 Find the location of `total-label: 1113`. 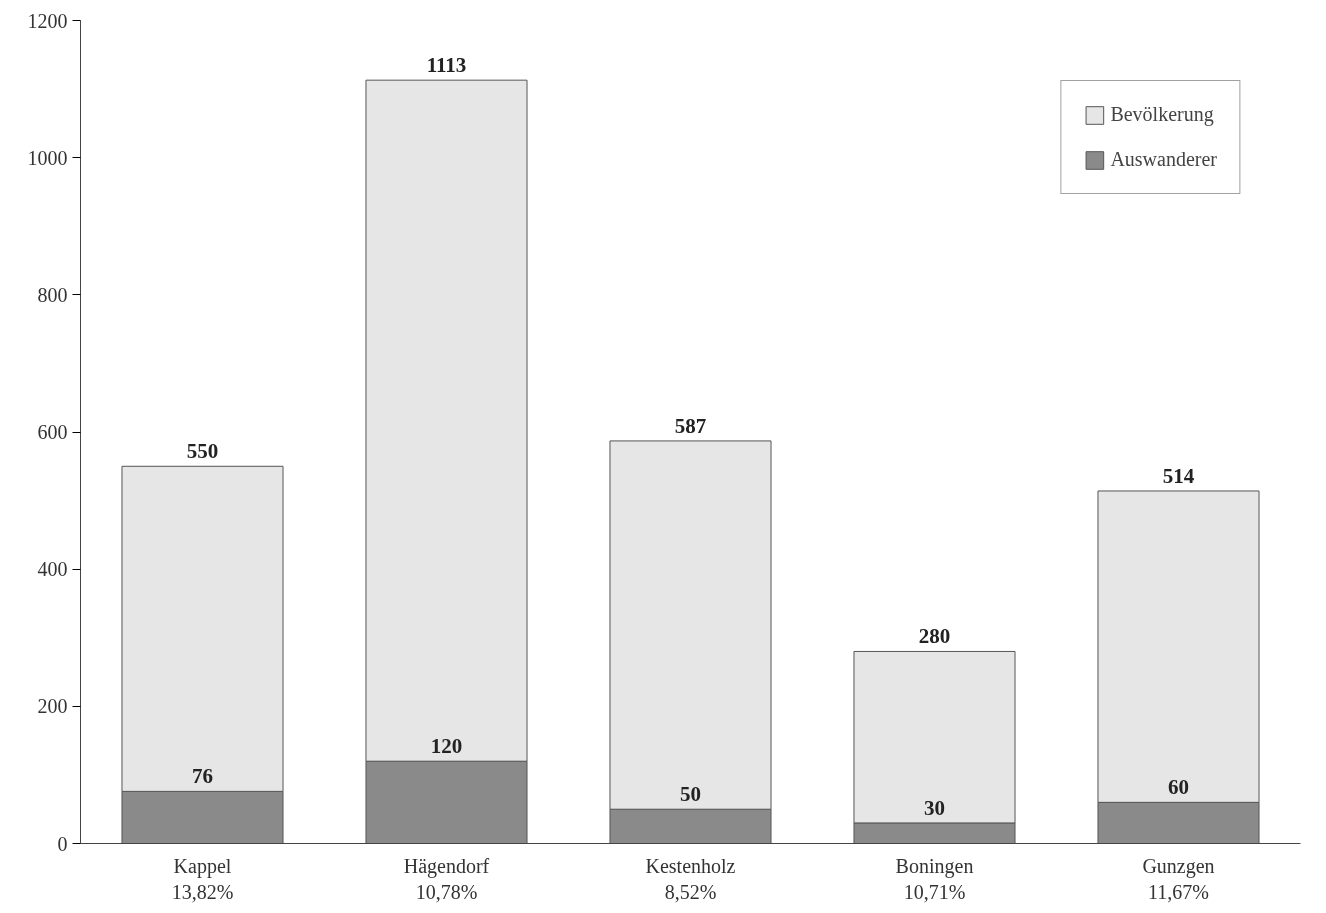

total-label: 1113 is located at coordinates (446, 65).